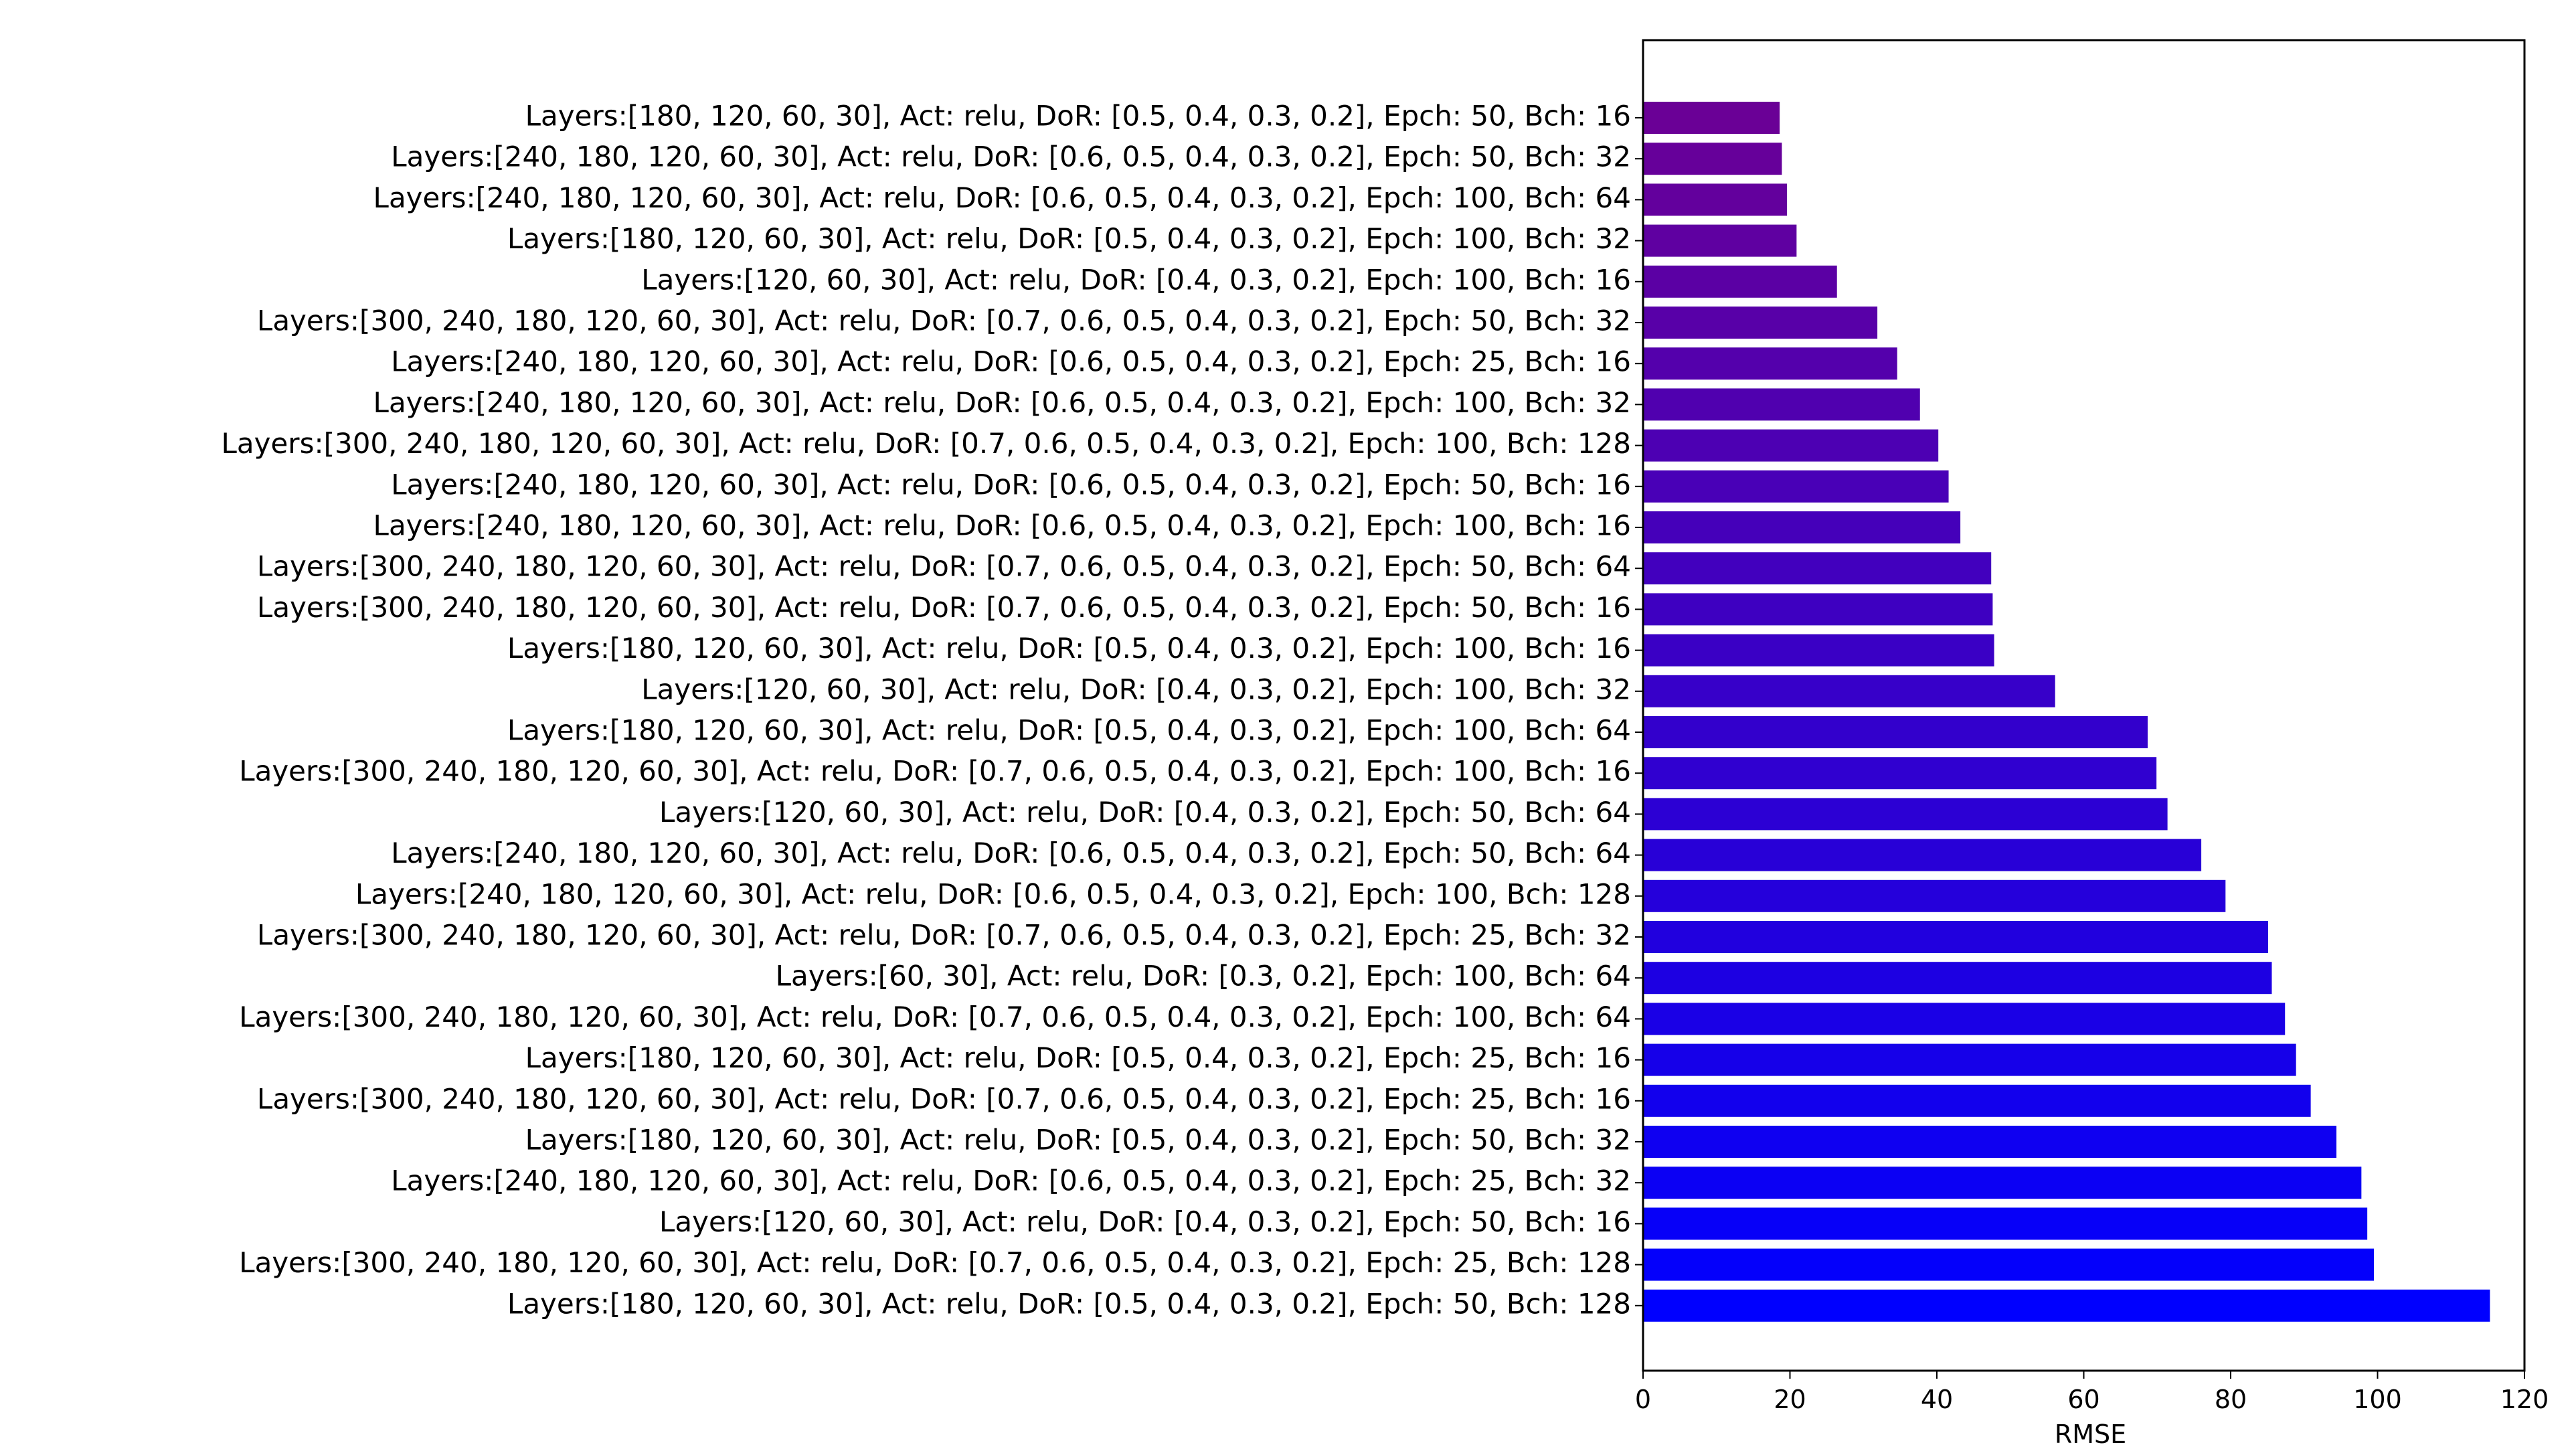  Describe the element at coordinates (2090, 1434) in the screenshot. I see `x-axis-title: RMSE` at that location.